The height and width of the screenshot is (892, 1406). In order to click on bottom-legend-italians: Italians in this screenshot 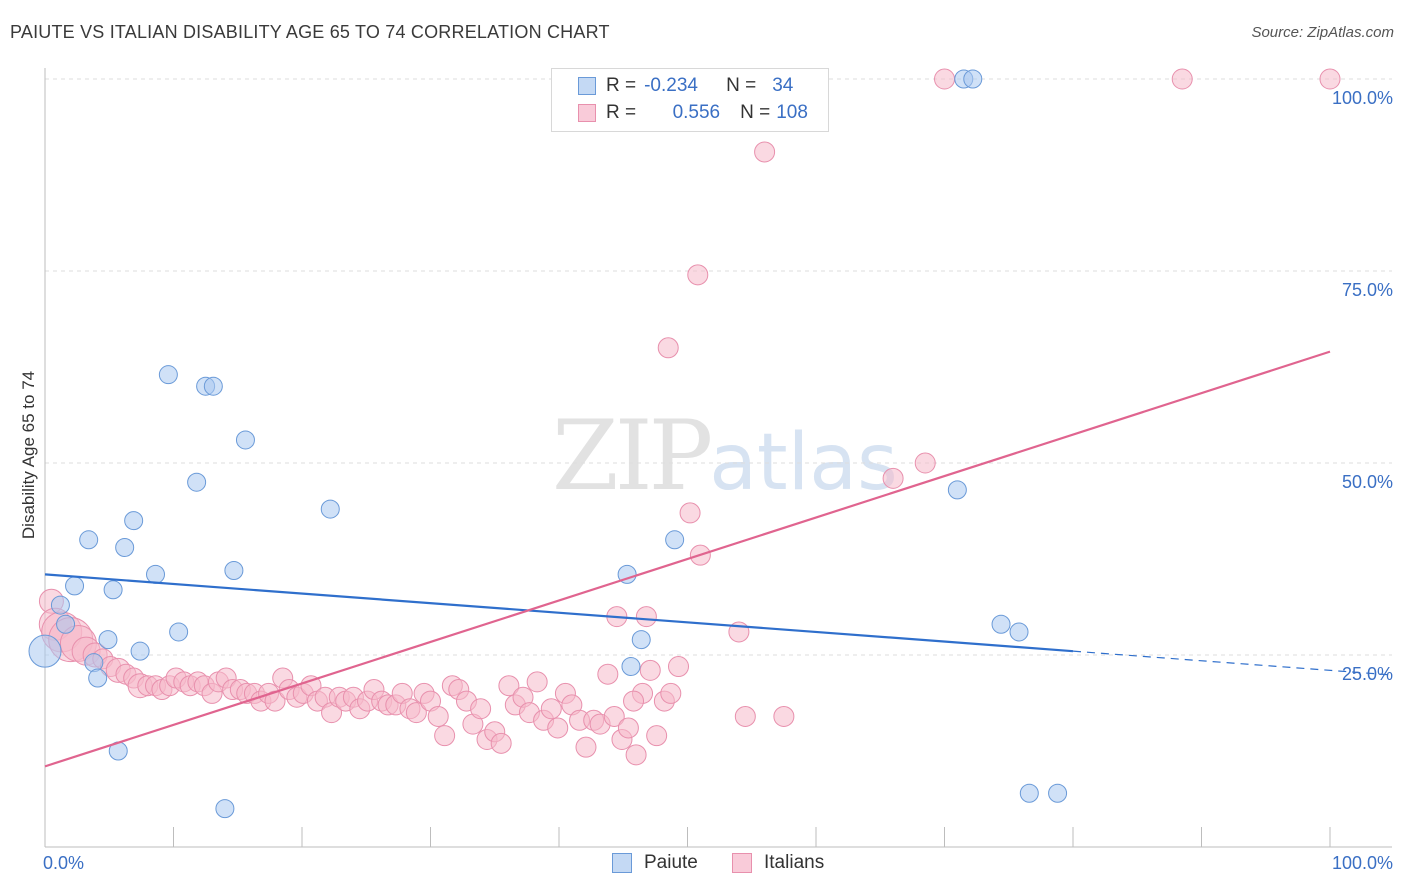, I will do `click(778, 863)`.